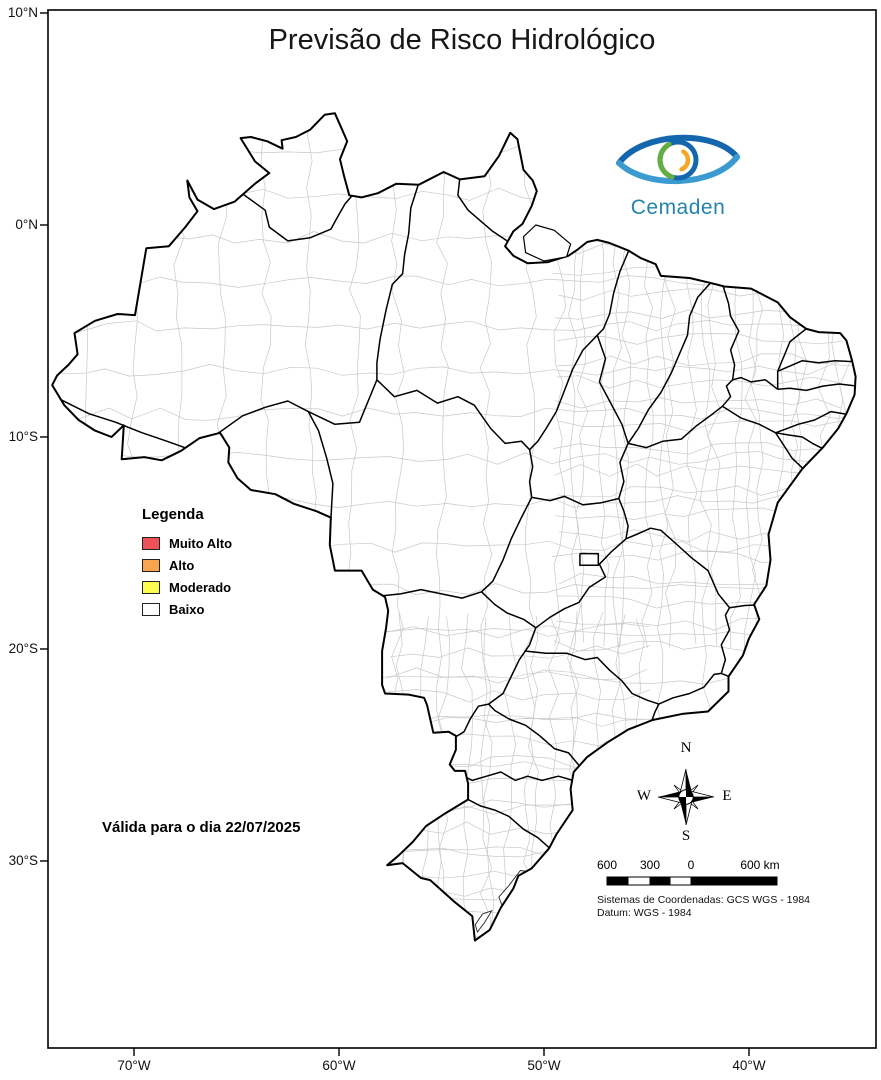  I want to click on scale-bar, so click(692, 881).